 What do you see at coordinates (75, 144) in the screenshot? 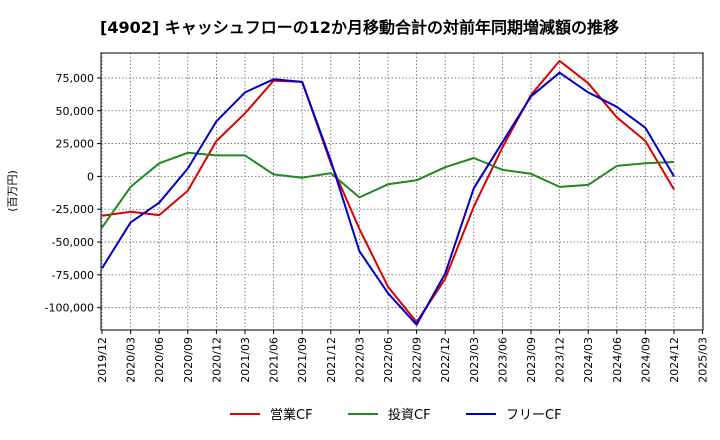
I see `y-tick-label: 25,000` at bounding box center [75, 144].